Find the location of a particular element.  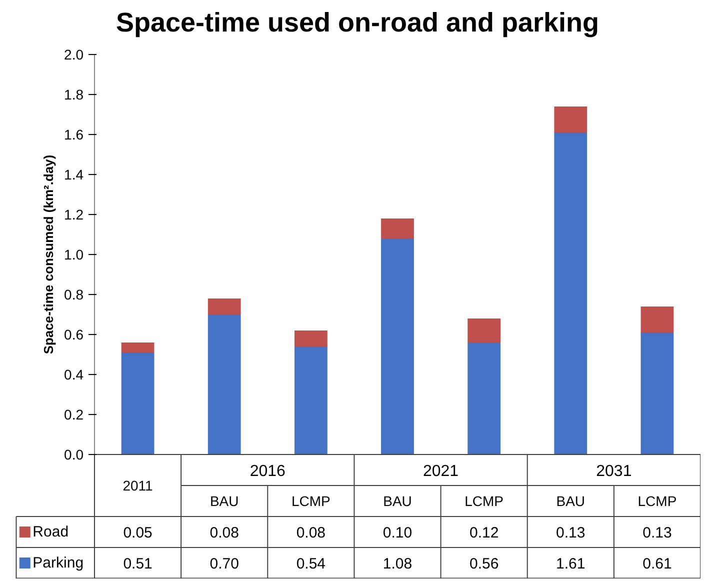

y-tick-label: 1.6 is located at coordinates (74, 134).